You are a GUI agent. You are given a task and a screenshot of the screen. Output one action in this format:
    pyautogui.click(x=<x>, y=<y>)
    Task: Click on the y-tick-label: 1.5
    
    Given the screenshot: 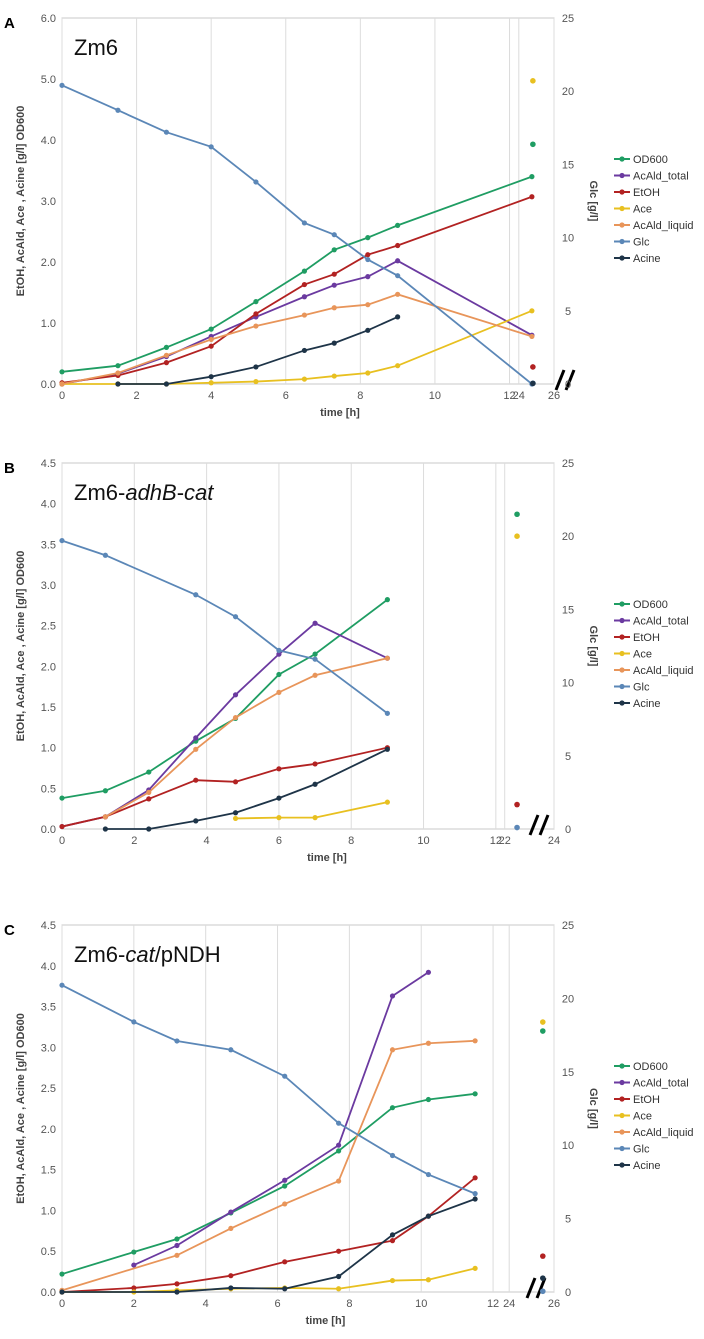 What is the action you would take?
    pyautogui.click(x=48, y=1171)
    